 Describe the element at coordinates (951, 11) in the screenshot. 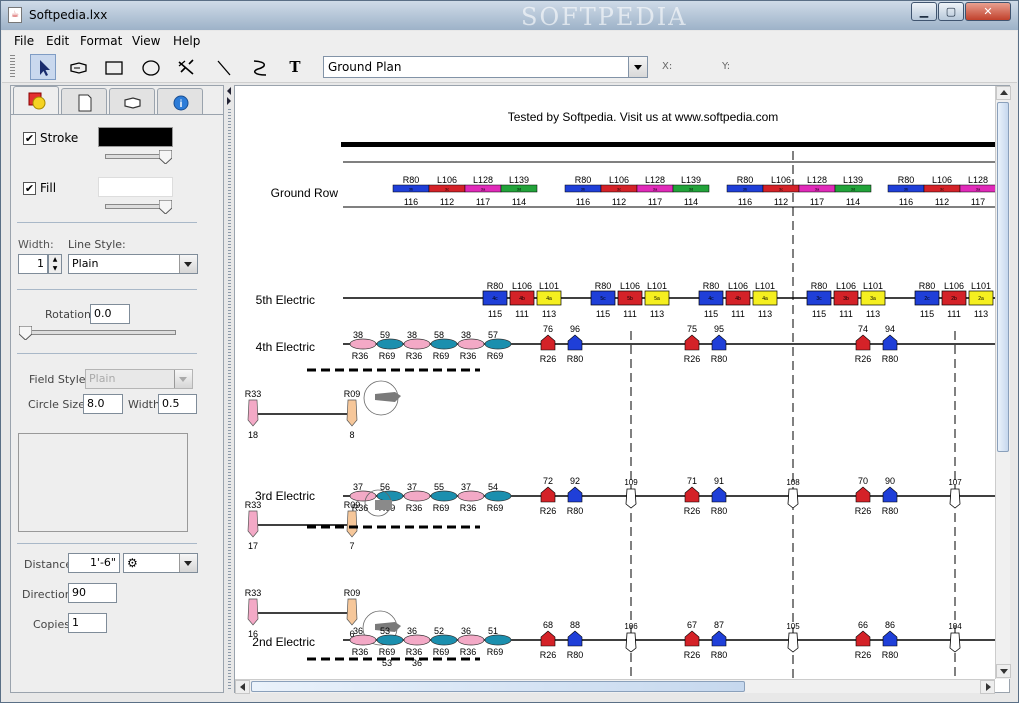

I see `maximize-button: ▢` at that location.